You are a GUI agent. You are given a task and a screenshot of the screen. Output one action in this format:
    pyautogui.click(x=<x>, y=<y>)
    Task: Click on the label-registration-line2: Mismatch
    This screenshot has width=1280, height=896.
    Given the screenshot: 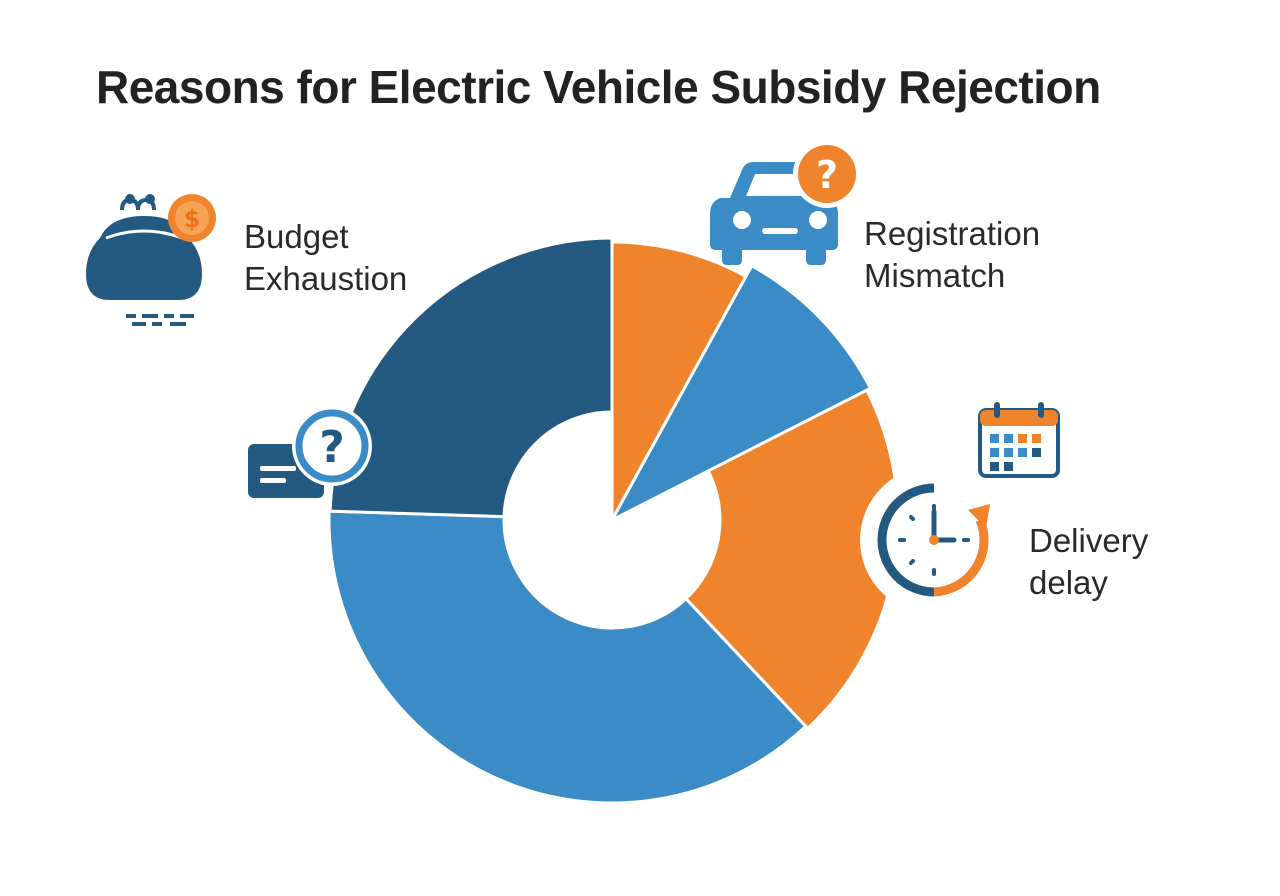 What is the action you would take?
    pyautogui.click(x=935, y=275)
    